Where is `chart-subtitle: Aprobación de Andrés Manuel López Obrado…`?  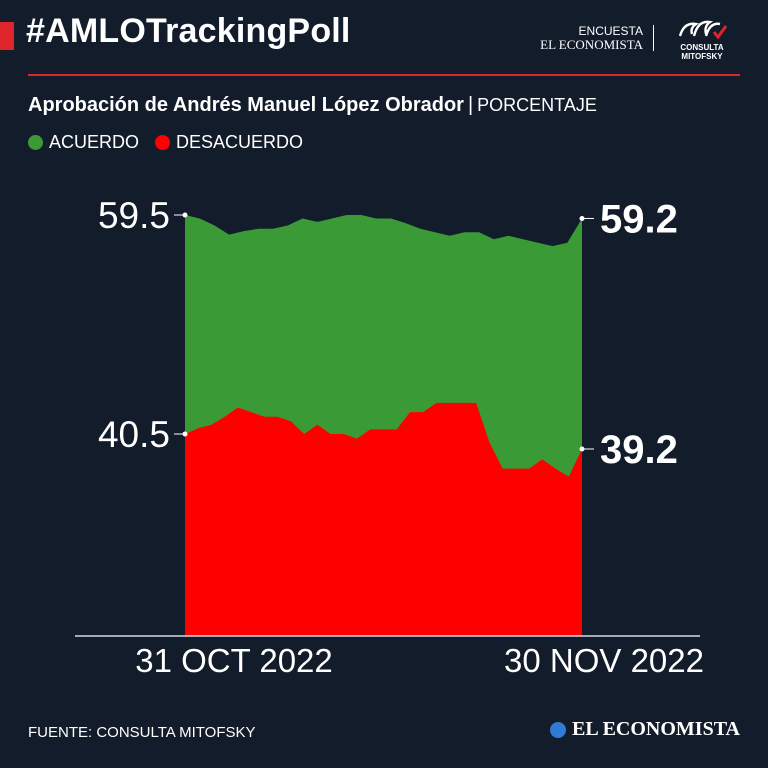 chart-subtitle: Aprobación de Andrés Manuel López Obrado… is located at coordinates (312, 105).